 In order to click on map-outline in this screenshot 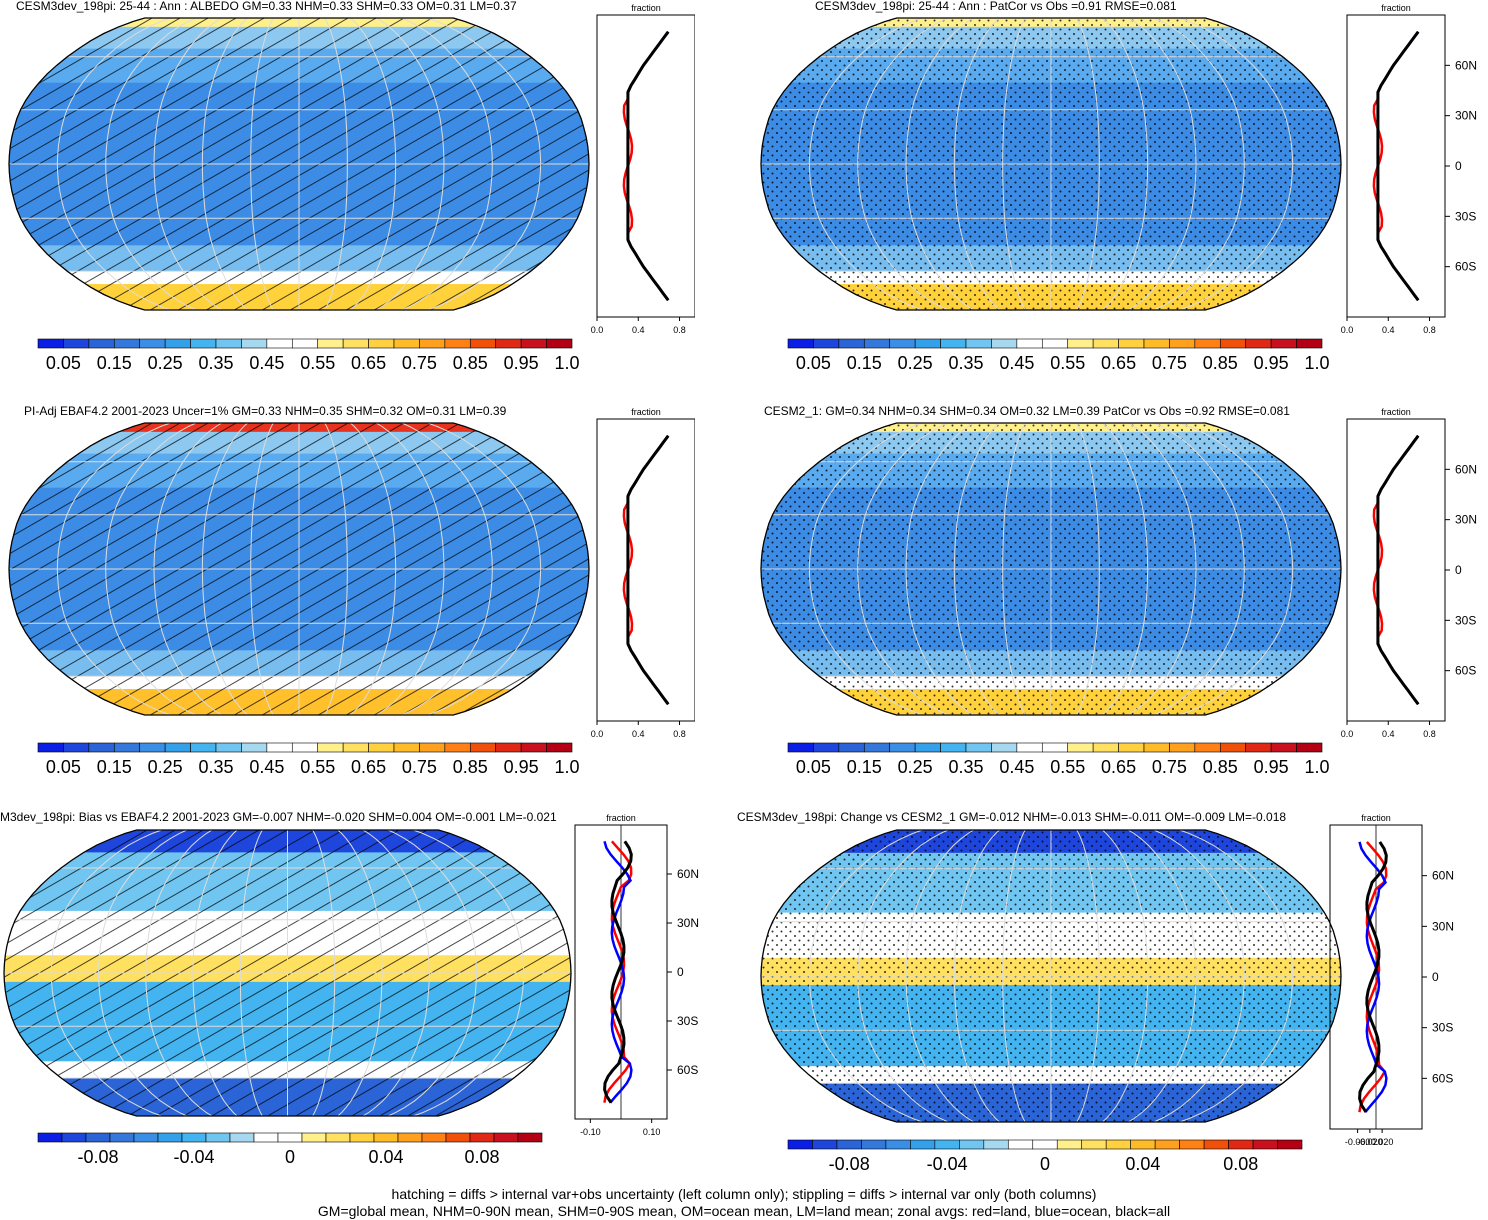, I will do `click(1051, 164)`.